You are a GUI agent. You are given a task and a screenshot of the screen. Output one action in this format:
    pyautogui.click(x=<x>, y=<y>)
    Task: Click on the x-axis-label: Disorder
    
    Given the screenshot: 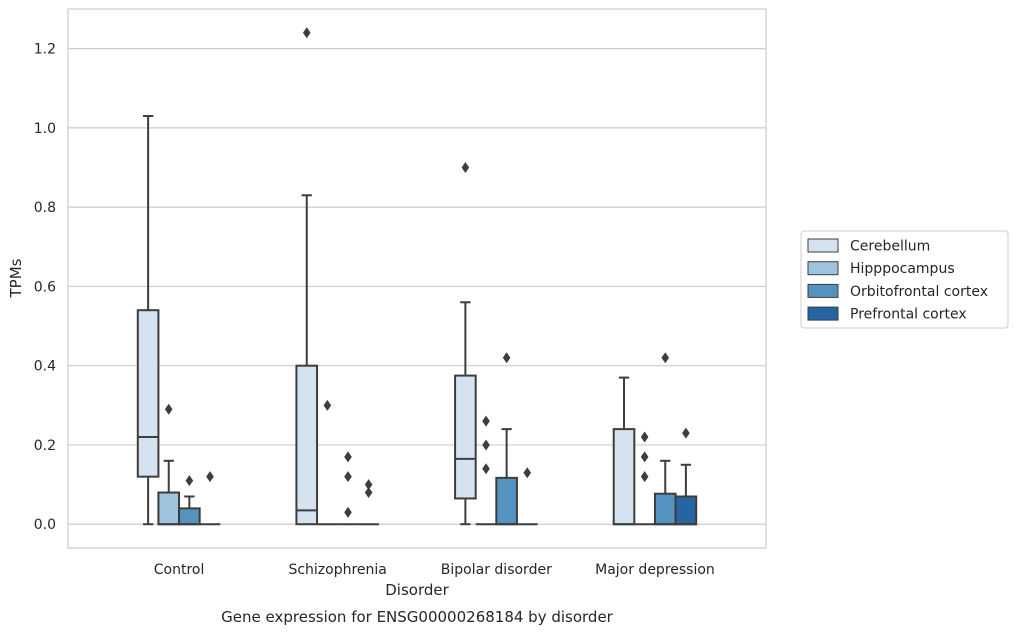 What is the action you would take?
    pyautogui.click(x=417, y=590)
    